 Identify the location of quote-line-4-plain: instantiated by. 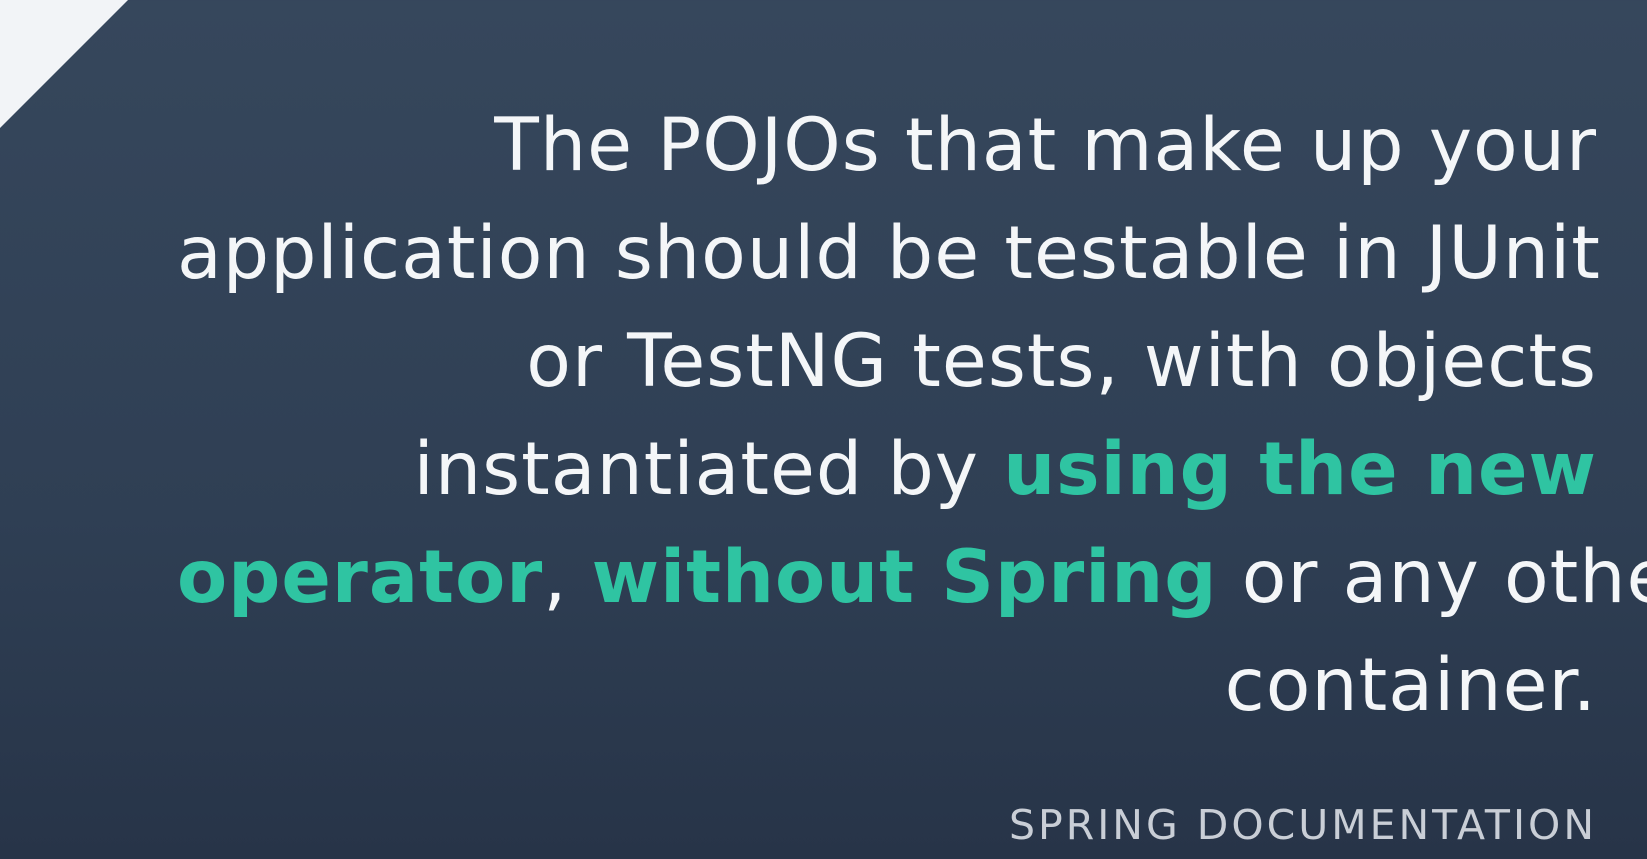
(708, 469).